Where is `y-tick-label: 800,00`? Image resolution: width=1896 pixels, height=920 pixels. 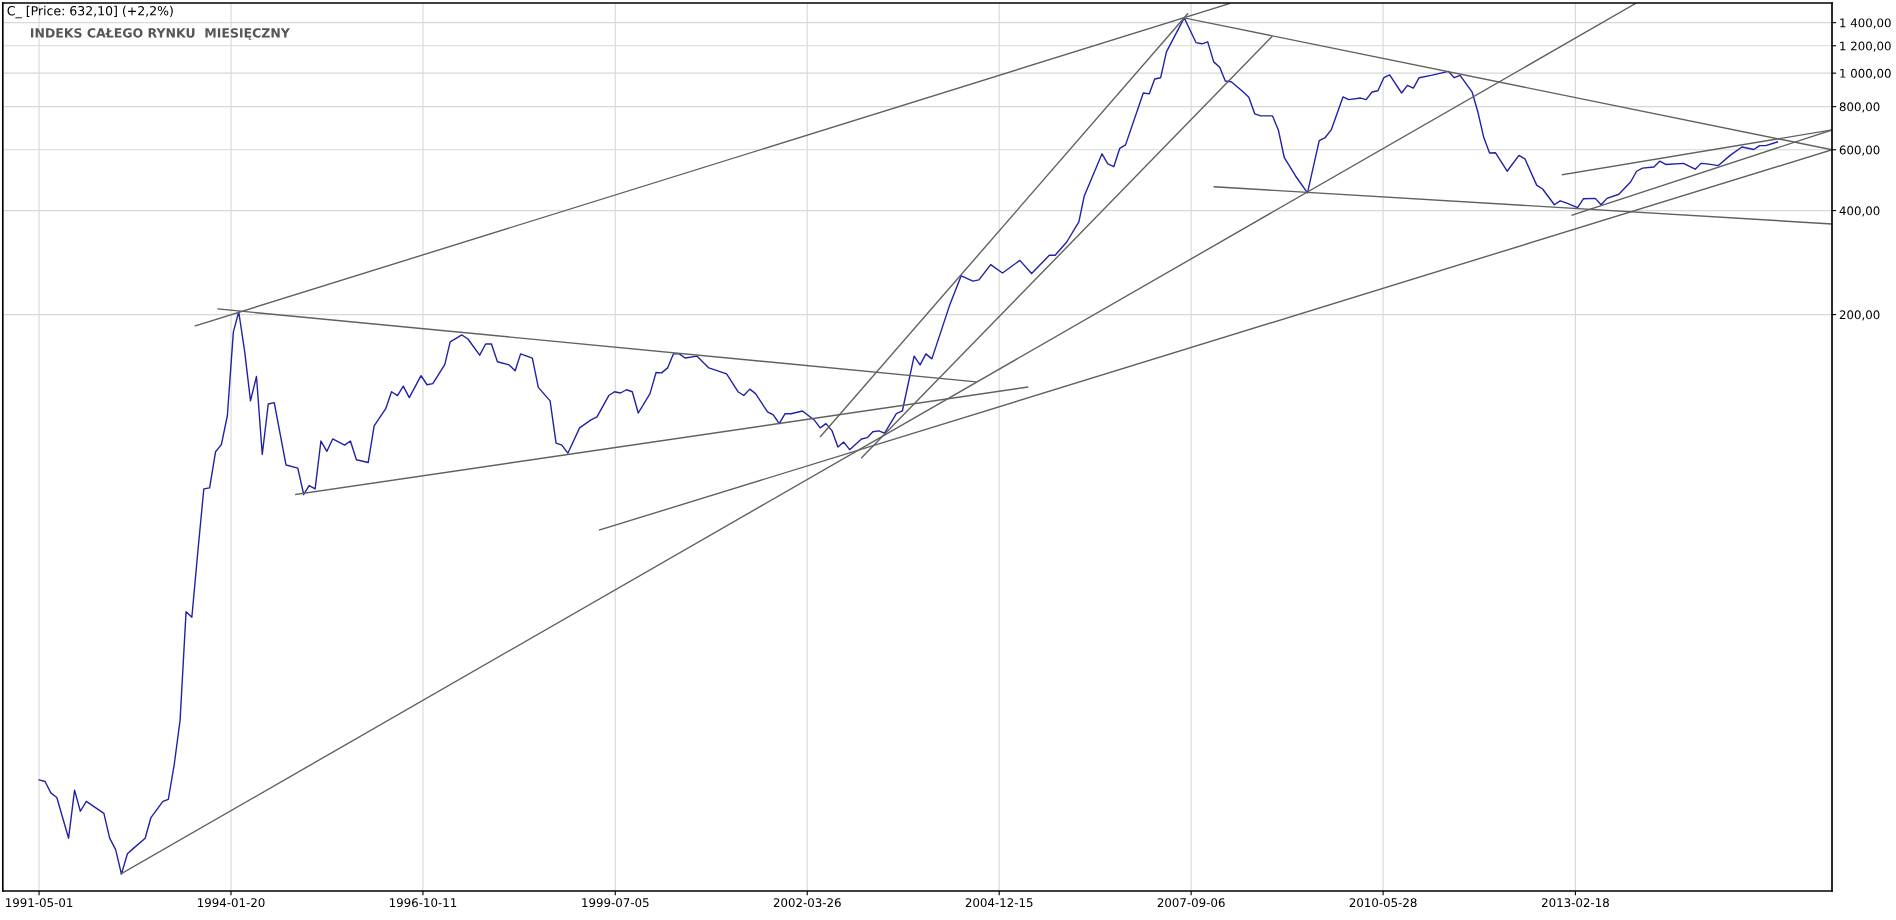 y-tick-label: 800,00 is located at coordinates (1859, 107).